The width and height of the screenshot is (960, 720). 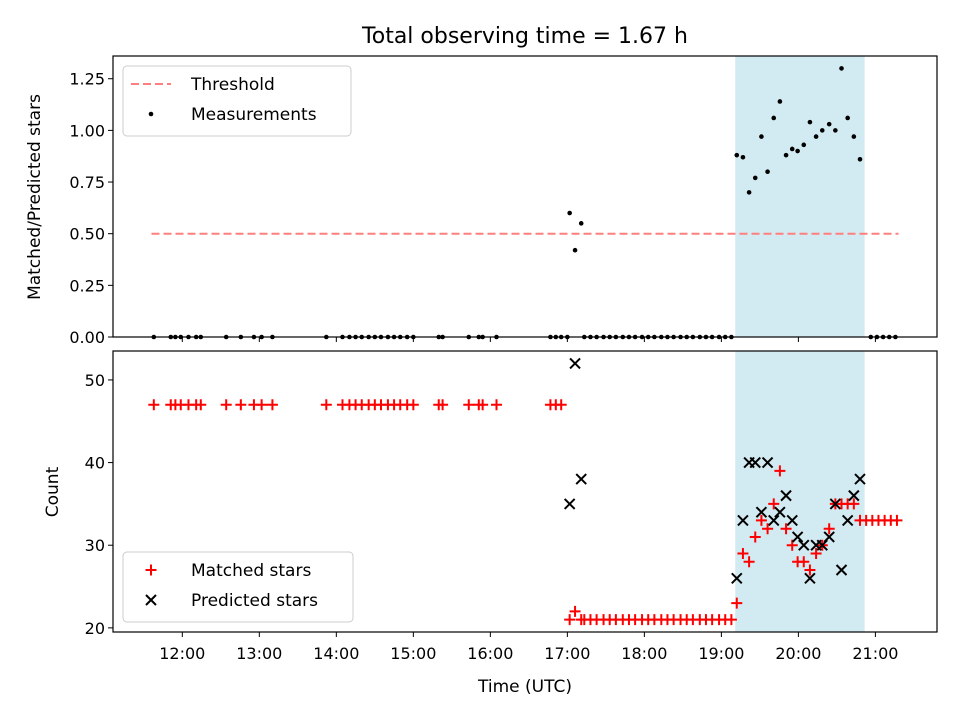 What do you see at coordinates (87, 337) in the screenshot?
I see `y-tick-label: 0.00` at bounding box center [87, 337].